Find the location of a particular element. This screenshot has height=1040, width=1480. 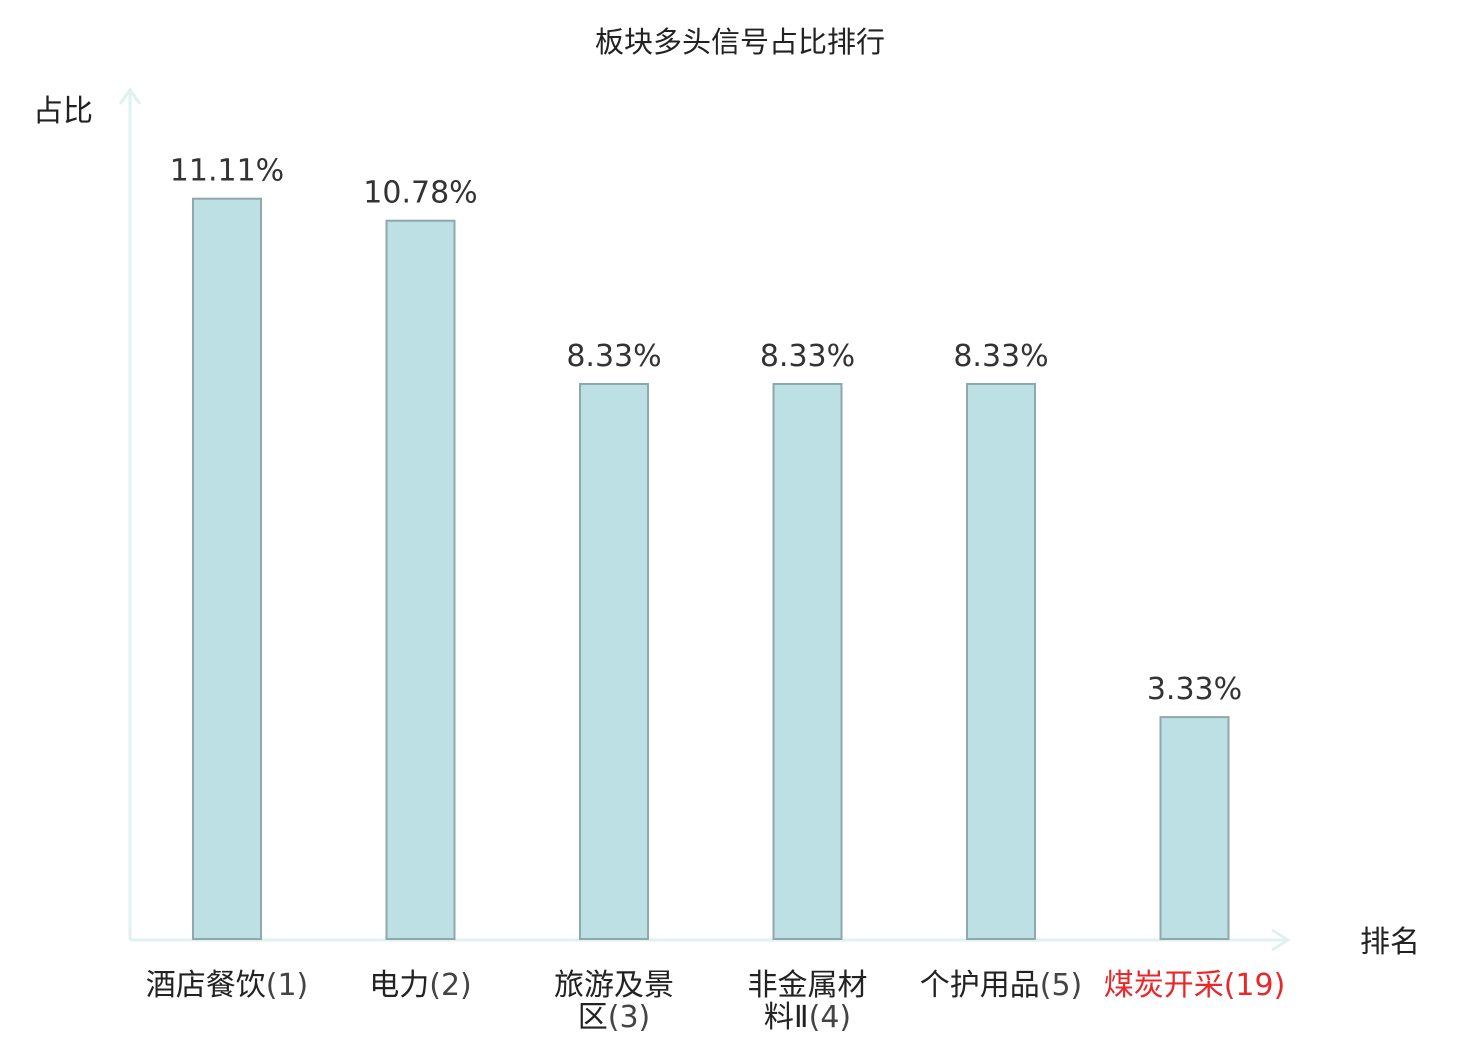

x-axis-label: 排名 is located at coordinates (1390, 942).